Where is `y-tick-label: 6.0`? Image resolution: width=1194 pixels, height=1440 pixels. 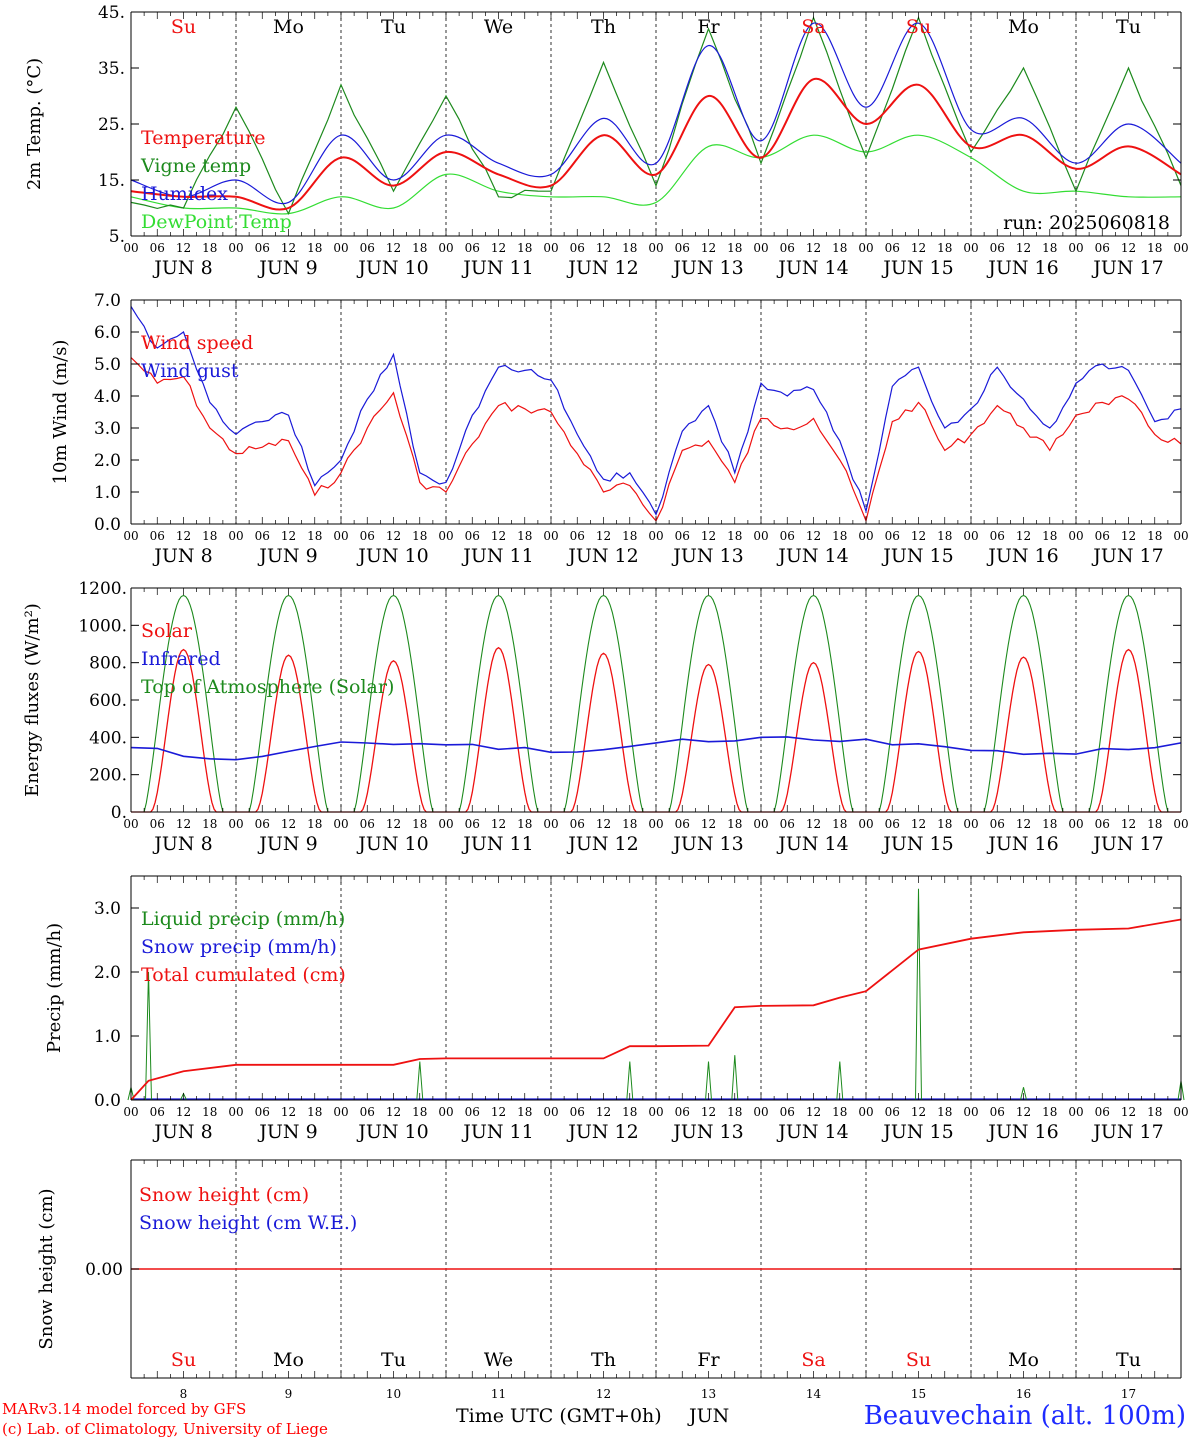 y-tick-label: 6.0 is located at coordinates (107, 333).